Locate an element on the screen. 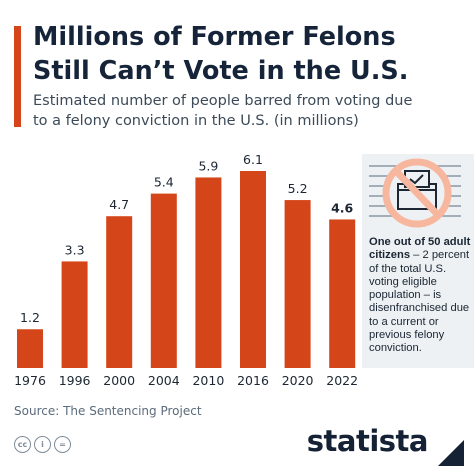 This screenshot has height=474, width=474. value-label-2000: 4.7 is located at coordinates (119, 204).